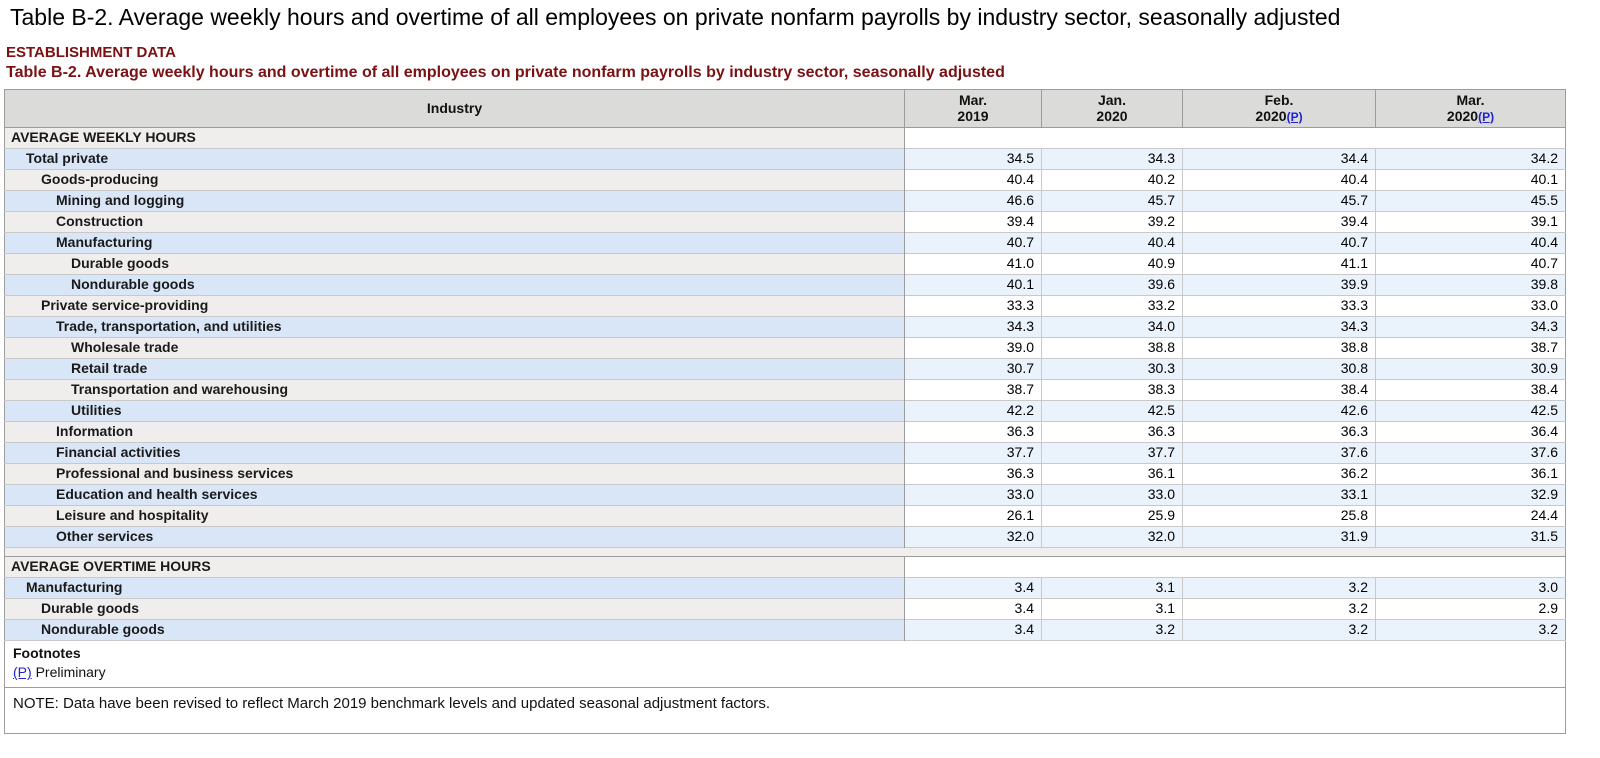  What do you see at coordinates (1470, 327) in the screenshot?
I see `value-cell: 34.3` at bounding box center [1470, 327].